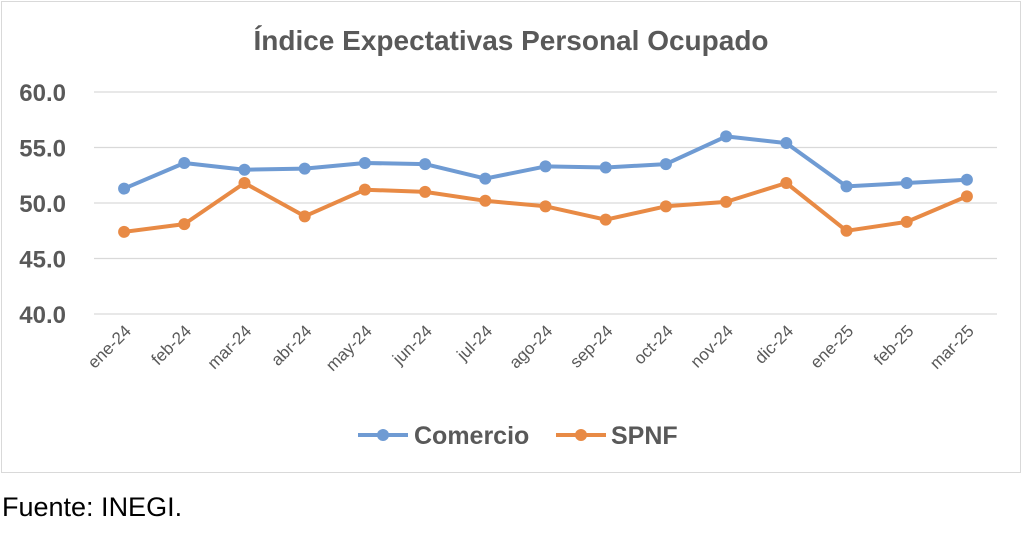 This screenshot has height=538, width=1024. Describe the element at coordinates (42, 260) in the screenshot. I see `y-tick-label: 45.0` at that location.